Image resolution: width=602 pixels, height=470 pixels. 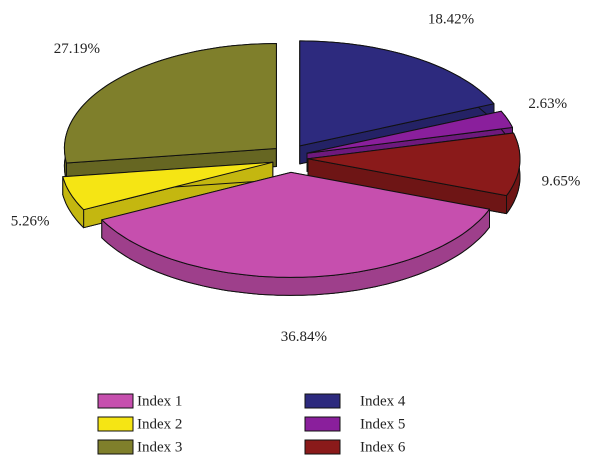 What do you see at coordinates (561, 182) in the screenshot?
I see `value-label: 9.65%` at bounding box center [561, 182].